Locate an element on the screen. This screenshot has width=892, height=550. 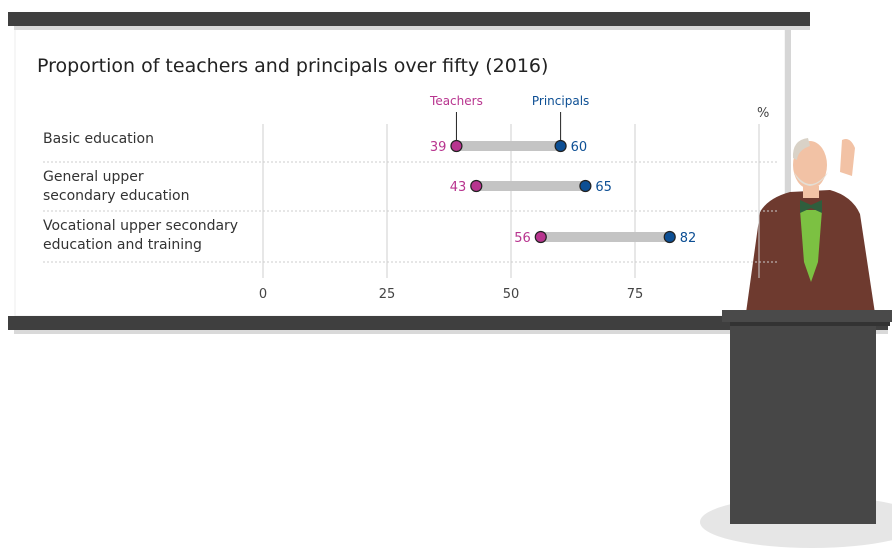
presenter-hair is located at coordinates (801, 149).